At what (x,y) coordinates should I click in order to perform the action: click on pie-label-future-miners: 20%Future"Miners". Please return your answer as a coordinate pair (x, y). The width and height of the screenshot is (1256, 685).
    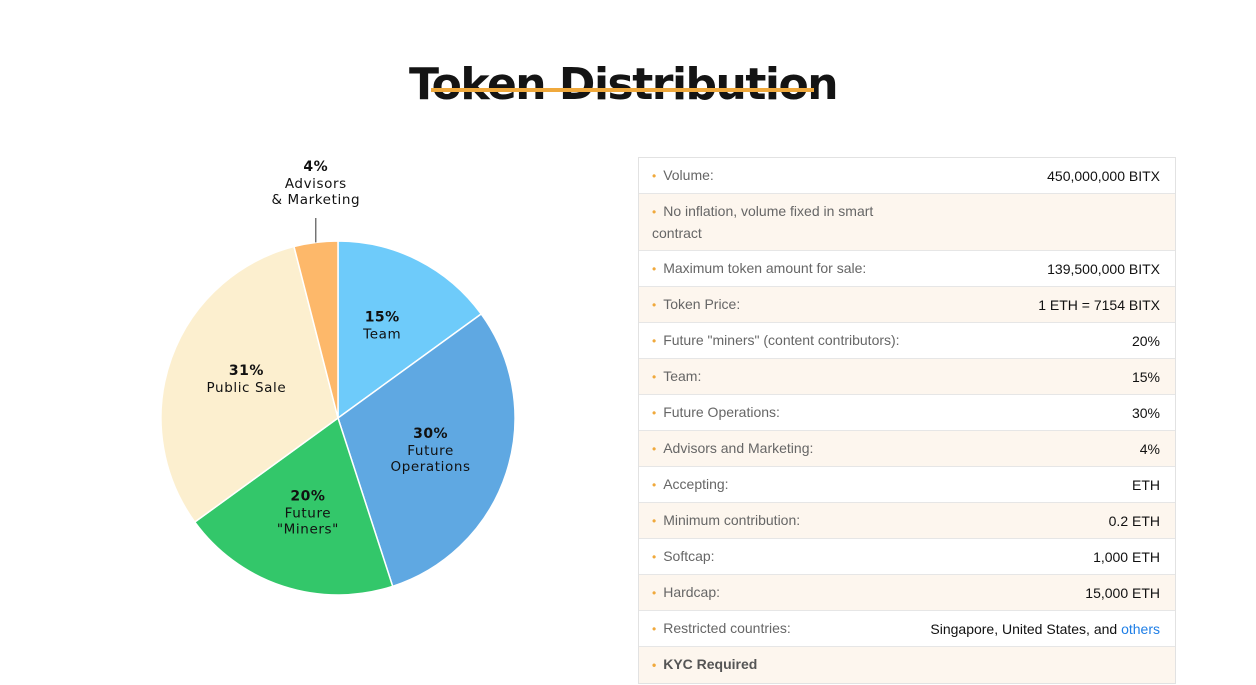
    Looking at the image, I should click on (308, 513).